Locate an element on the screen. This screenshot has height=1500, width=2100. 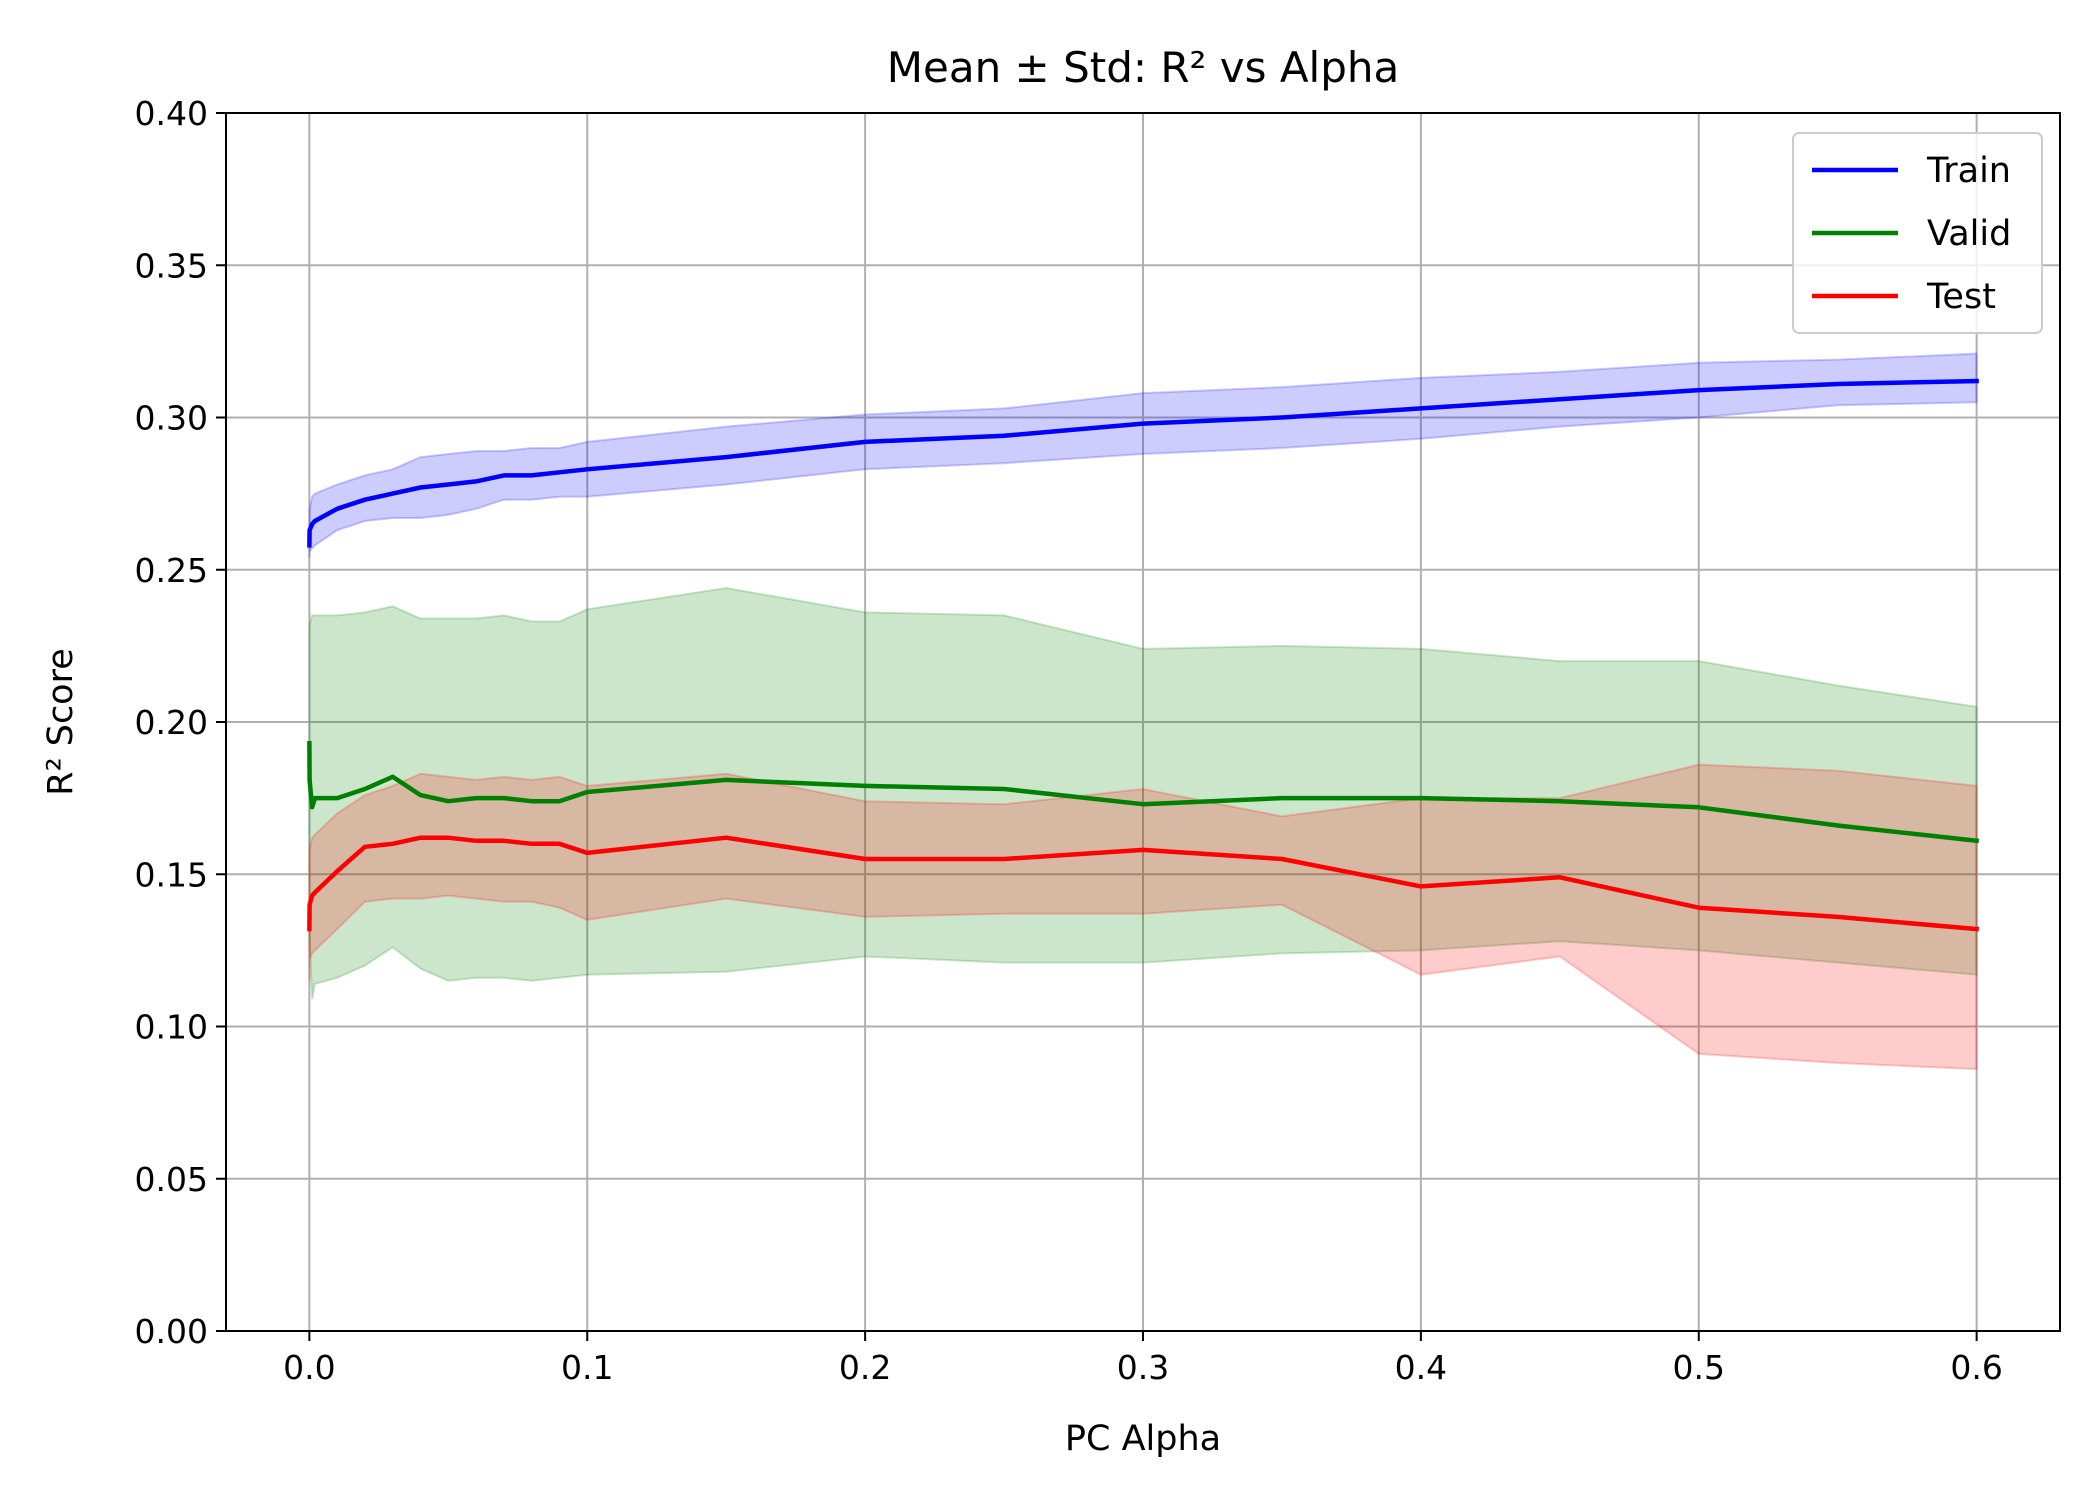
y-tick-label: 0.10 is located at coordinates (171, 1027).